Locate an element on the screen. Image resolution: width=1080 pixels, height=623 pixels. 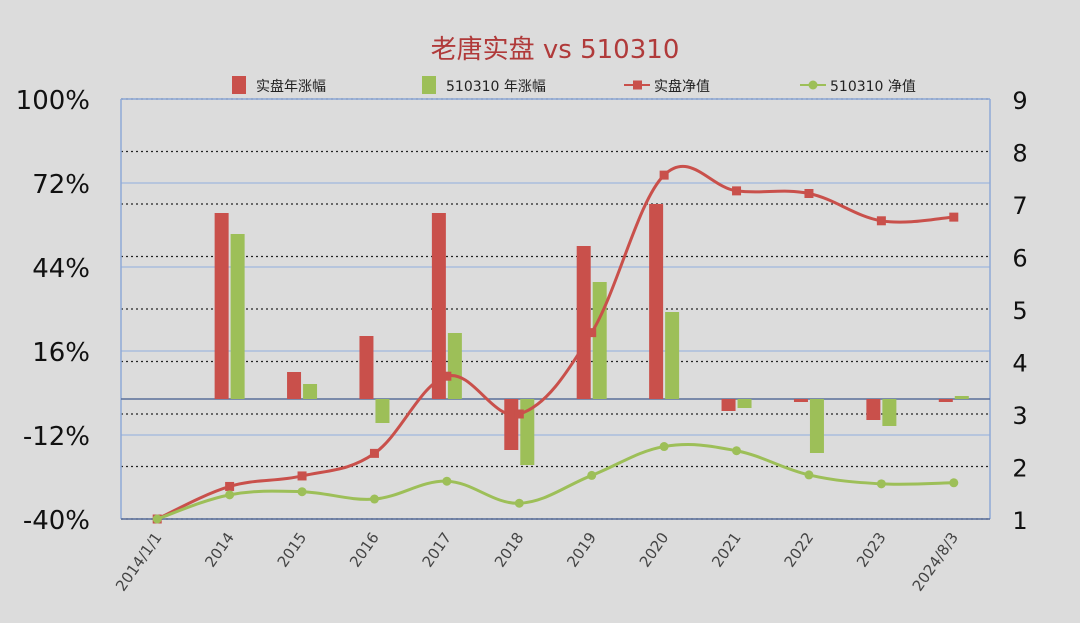
y-right-tick-label: 7 is located at coordinates (1019, 206).